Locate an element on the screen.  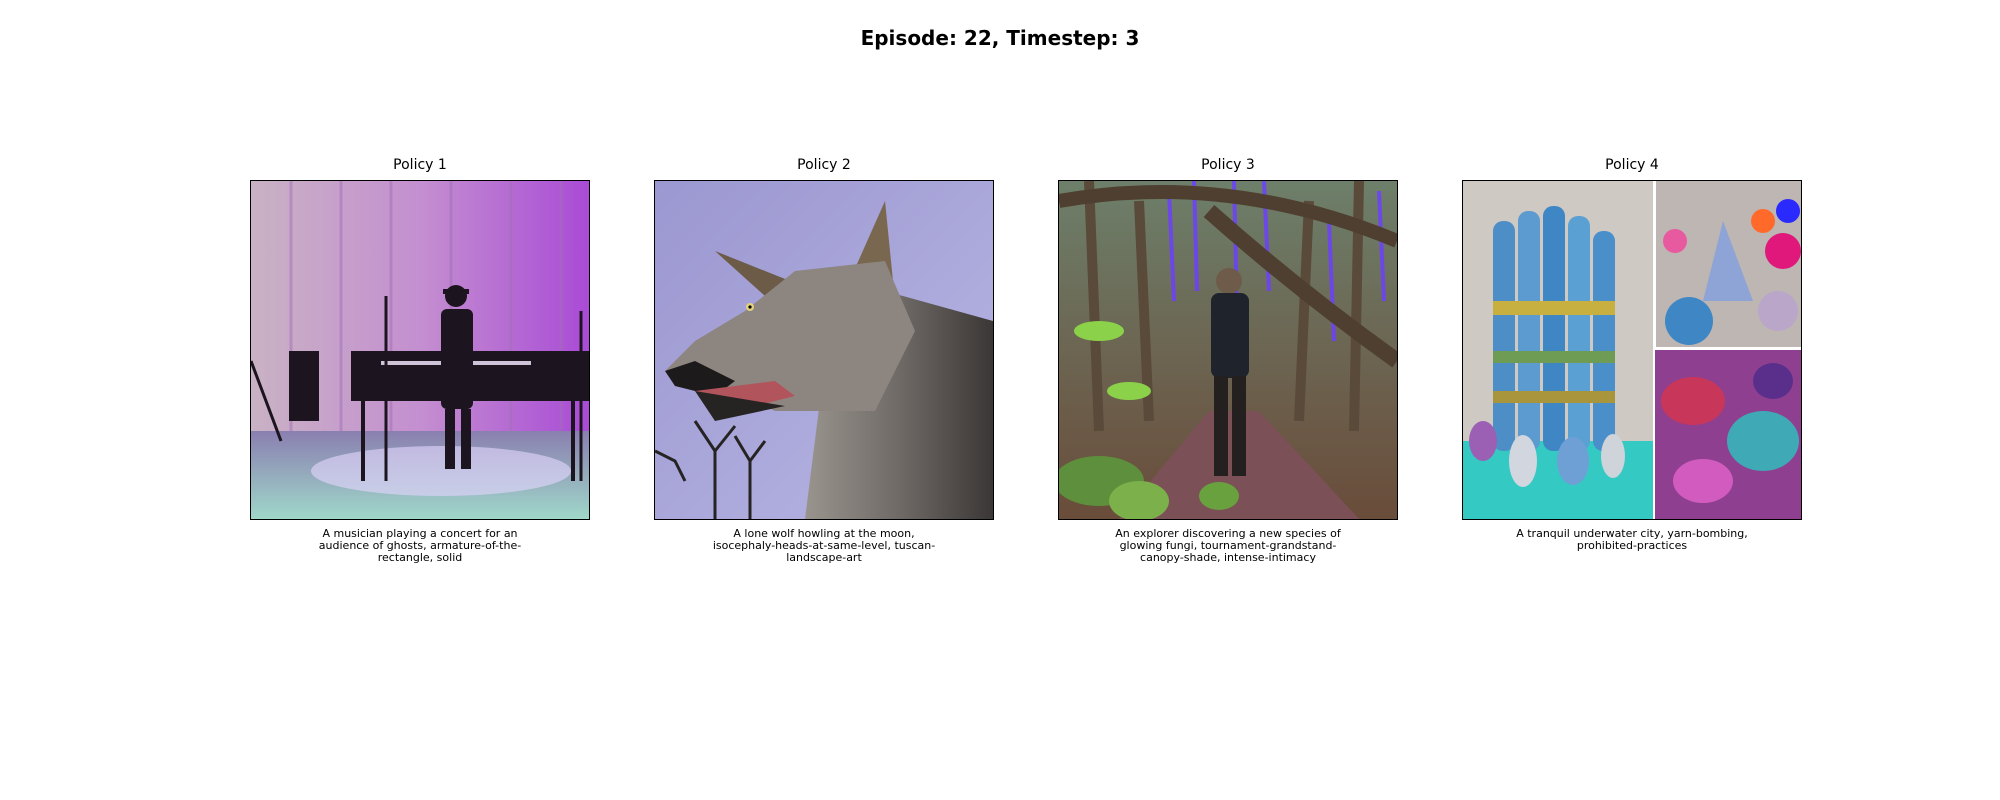
policy-panel-3: Policy 3 is located at coordinates (1228, 360).